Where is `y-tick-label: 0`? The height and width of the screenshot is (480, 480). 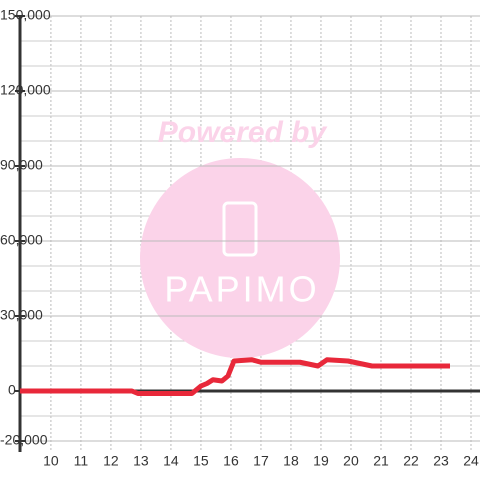 y-tick-label: 0 is located at coordinates (12, 390).